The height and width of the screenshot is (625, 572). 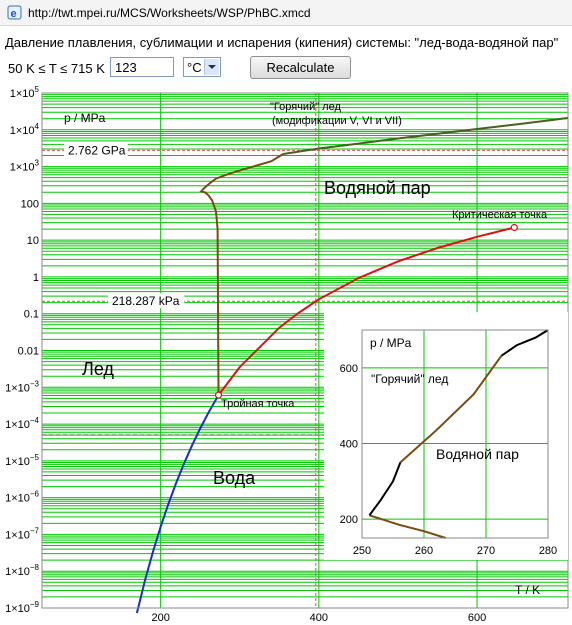 What do you see at coordinates (25, 166) in the screenshot?
I see `y-tick-label: 1×10³` at bounding box center [25, 166].